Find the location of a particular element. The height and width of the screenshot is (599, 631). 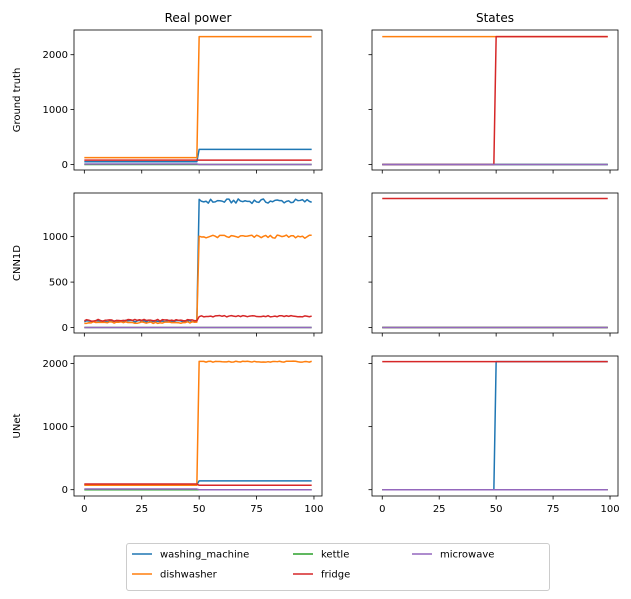

legend-item-microwave: microwave is located at coordinates (453, 555).